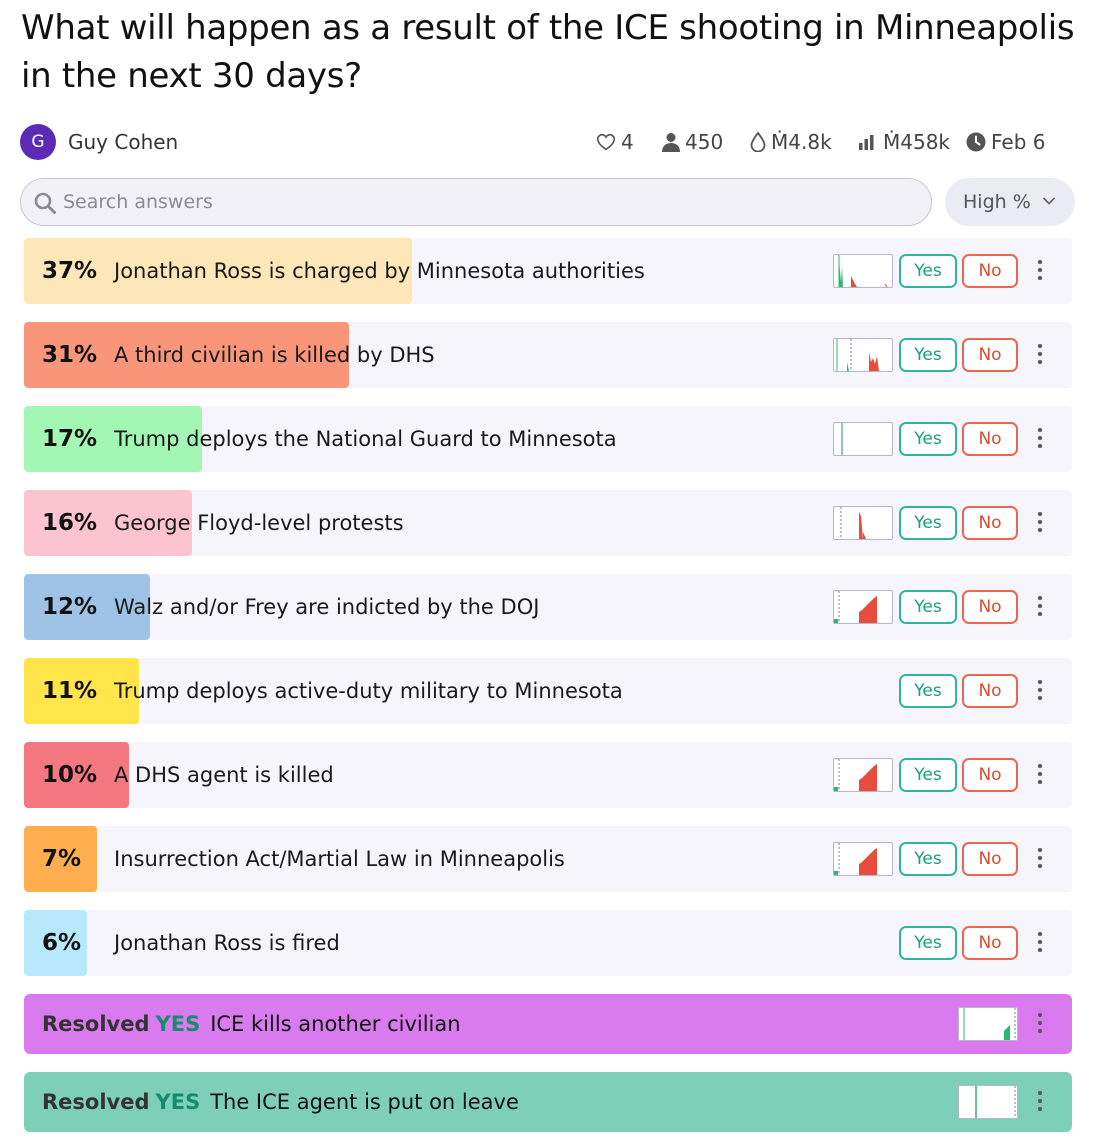 This screenshot has width=1104, height=1148. I want to click on volume-value: Ṁ458k, so click(917, 142).